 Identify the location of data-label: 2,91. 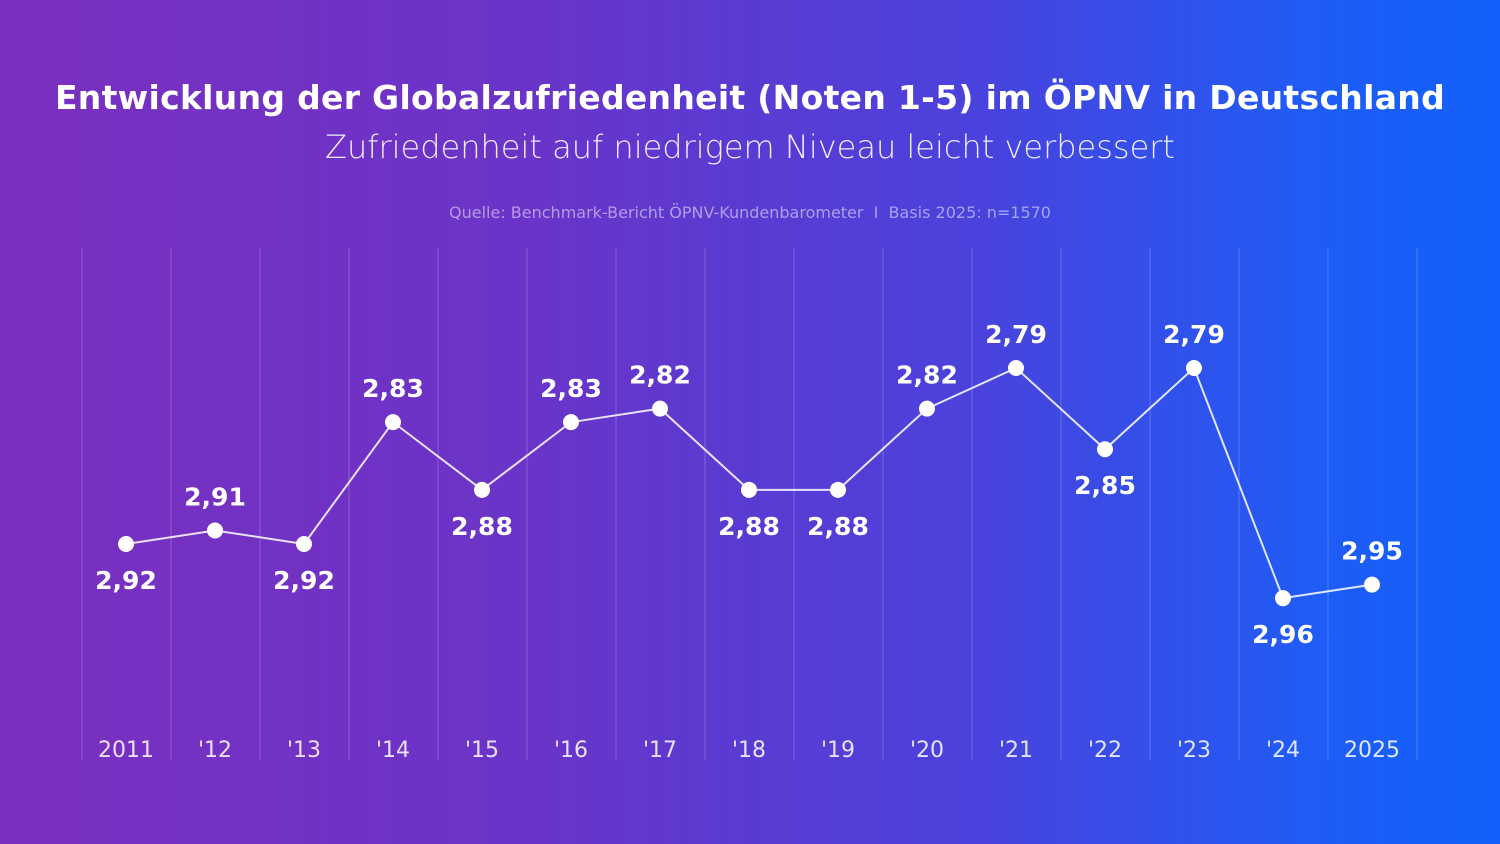
(215, 496).